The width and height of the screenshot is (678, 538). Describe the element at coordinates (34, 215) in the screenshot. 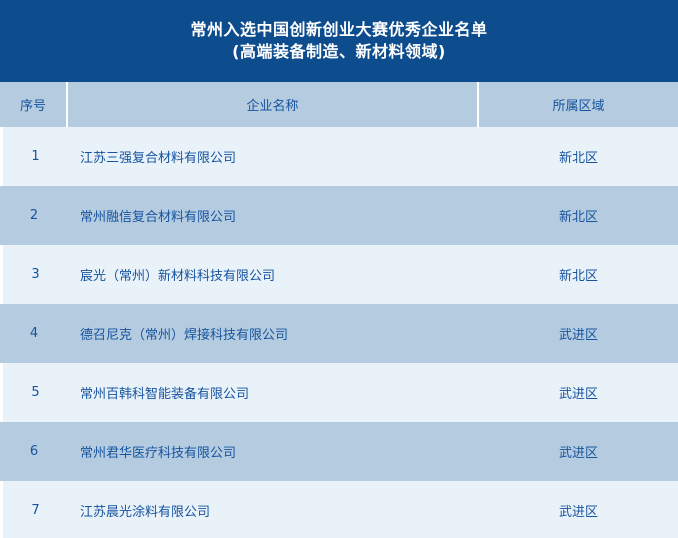

I see `cell-index: 2` at that location.